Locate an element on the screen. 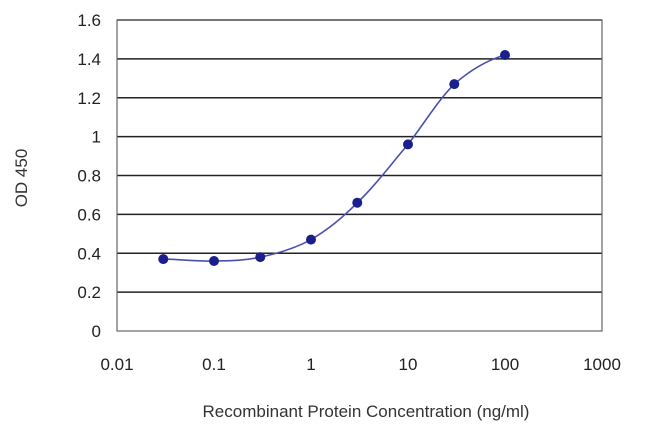  x-tick-label: 1 is located at coordinates (310, 364).